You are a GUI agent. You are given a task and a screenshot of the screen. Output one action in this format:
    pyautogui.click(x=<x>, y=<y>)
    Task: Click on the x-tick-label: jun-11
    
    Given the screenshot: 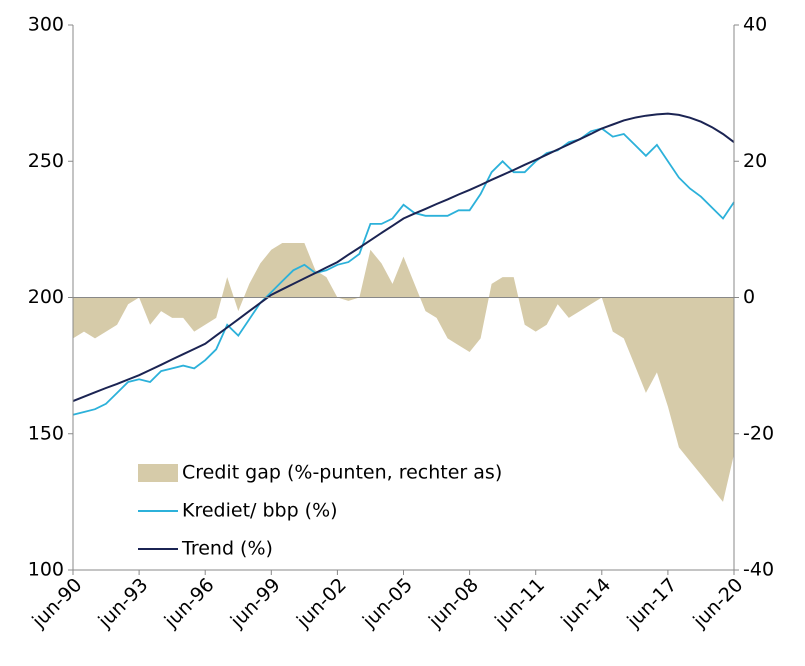 What is the action you would take?
    pyautogui.click(x=519, y=603)
    